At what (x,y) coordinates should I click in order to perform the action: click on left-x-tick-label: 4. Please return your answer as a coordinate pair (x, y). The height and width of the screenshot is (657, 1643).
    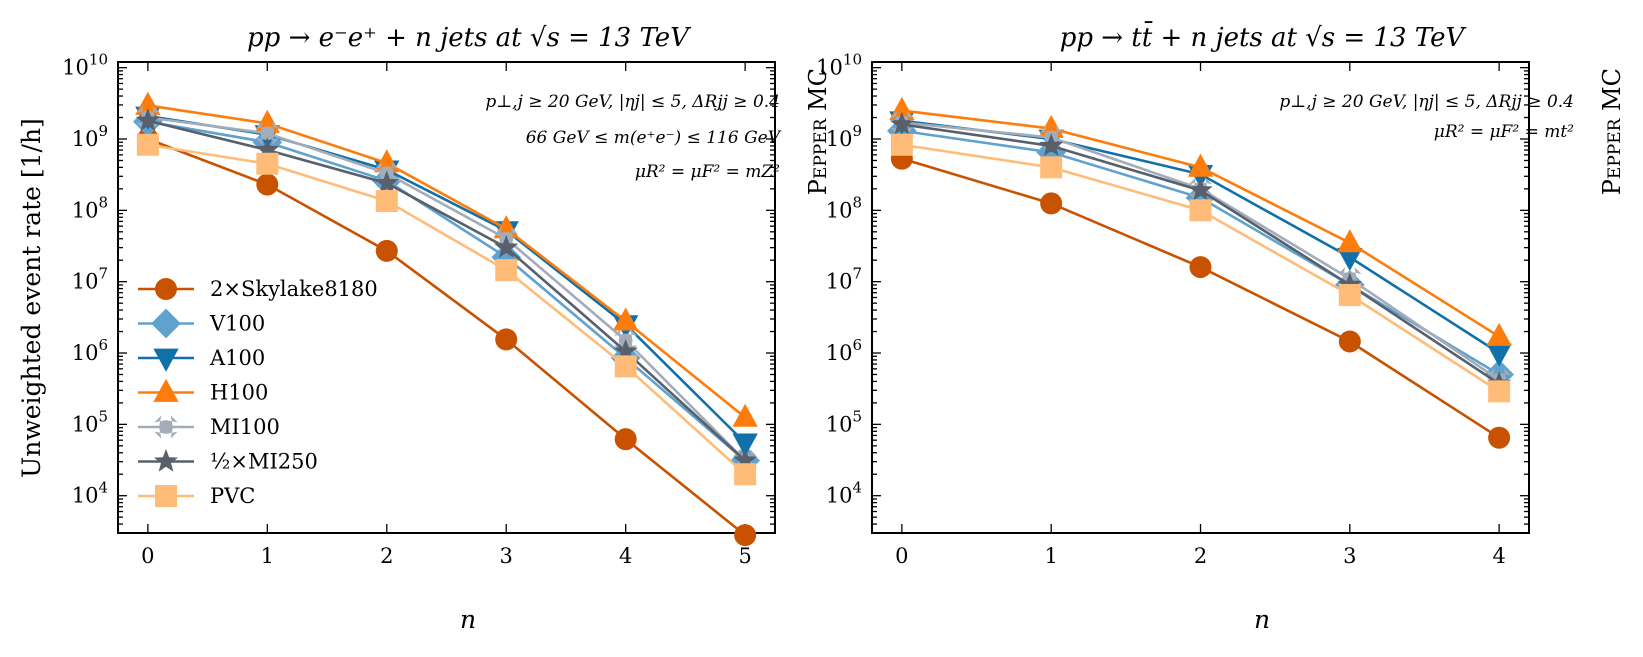
    Looking at the image, I should click on (625, 556).